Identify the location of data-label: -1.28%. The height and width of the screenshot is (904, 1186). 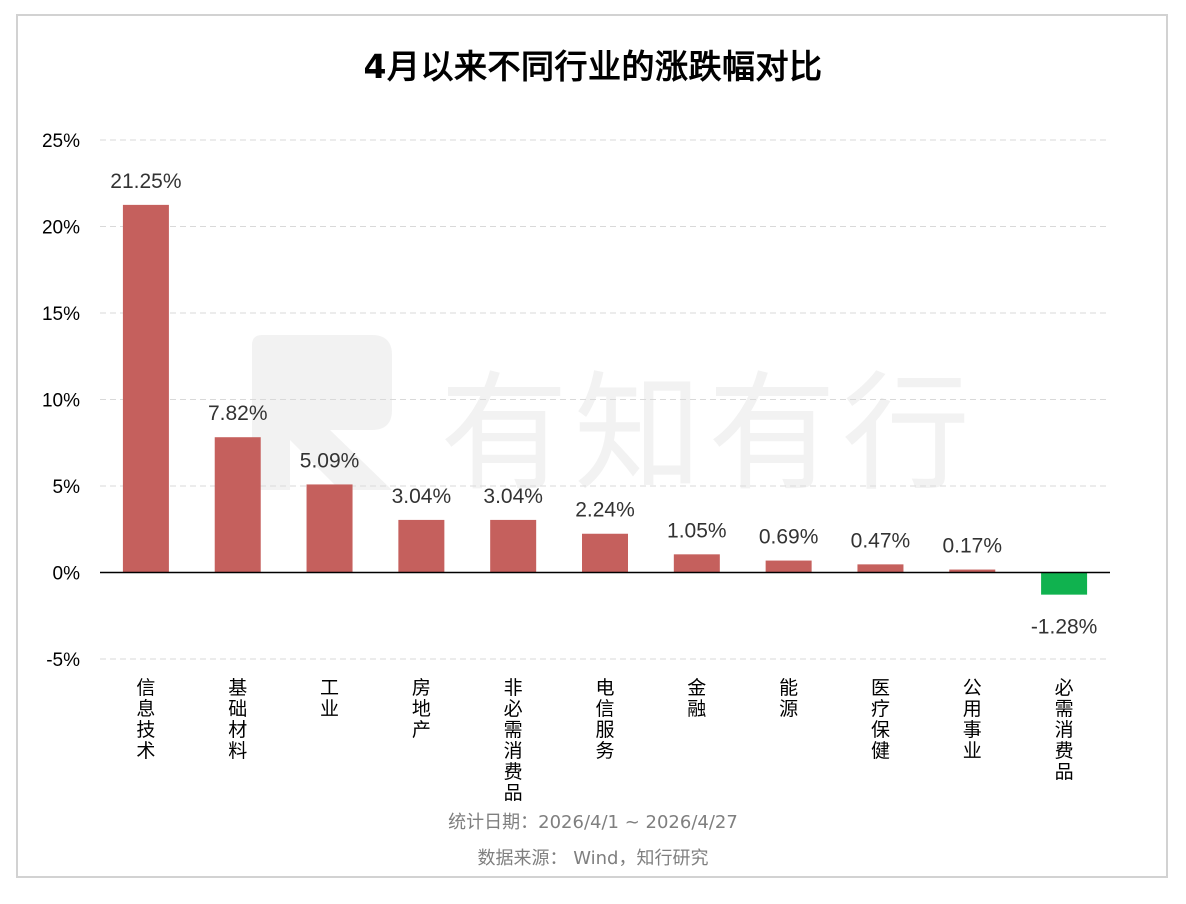
(1064, 627).